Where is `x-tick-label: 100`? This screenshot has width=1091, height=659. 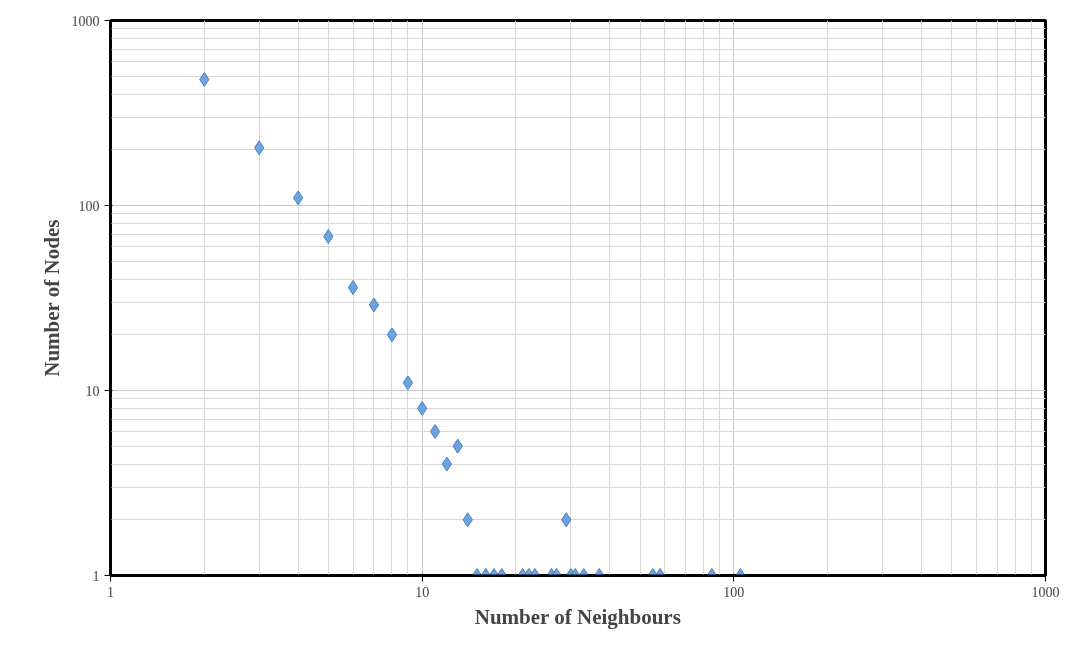 x-tick-label: 100 is located at coordinates (734, 592).